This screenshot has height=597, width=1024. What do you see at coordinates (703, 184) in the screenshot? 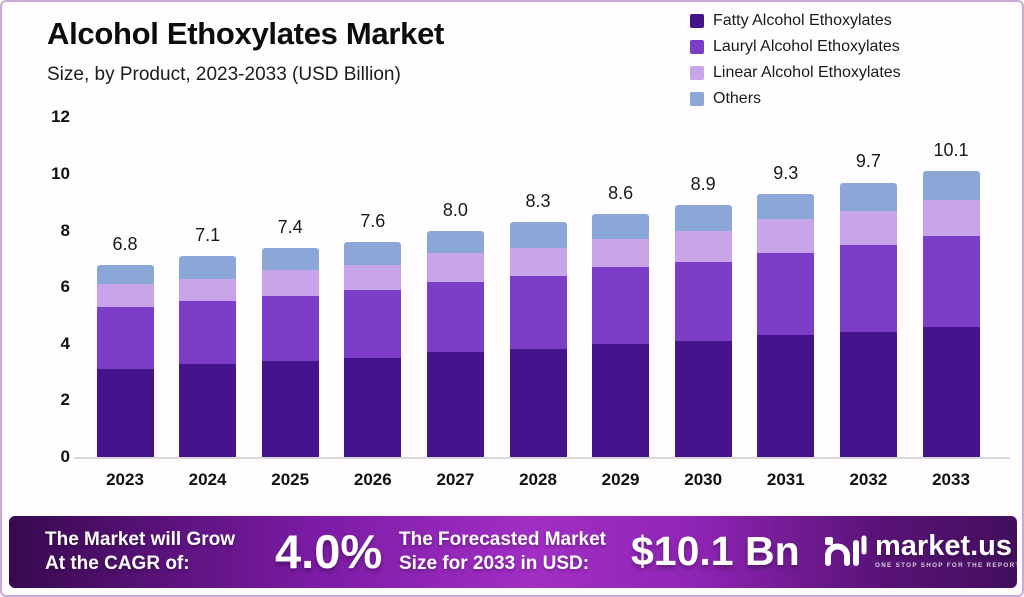
I see `bar-value-label: 8.9` at bounding box center [703, 184].